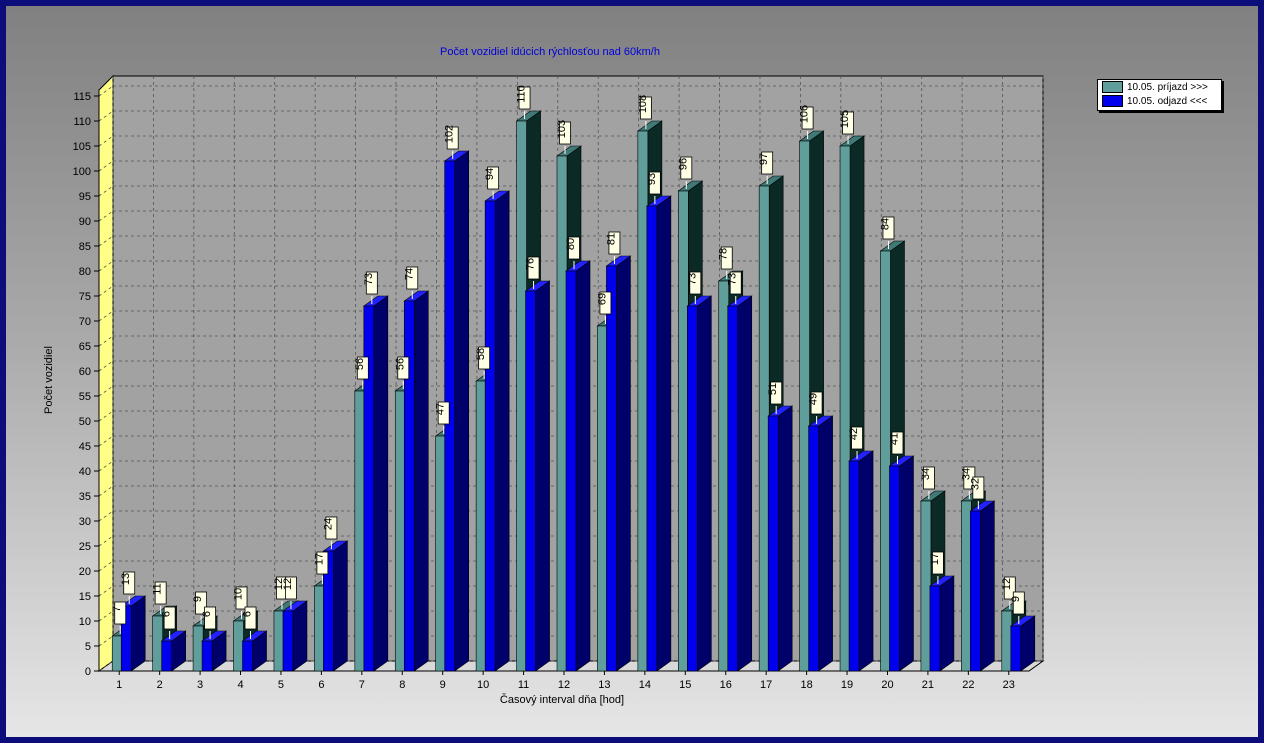  I want to click on data-label: 56, so click(400, 364).